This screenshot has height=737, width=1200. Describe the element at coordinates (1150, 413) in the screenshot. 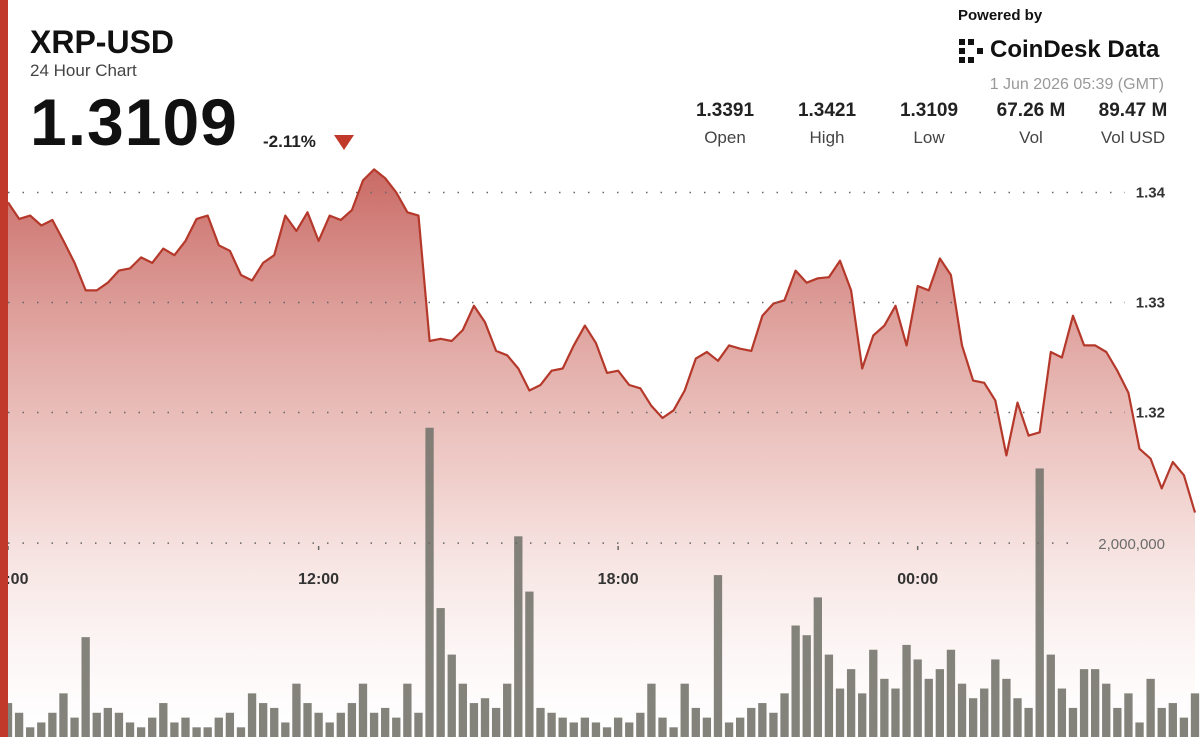

I see `y-tick-label: 1.32` at that location.